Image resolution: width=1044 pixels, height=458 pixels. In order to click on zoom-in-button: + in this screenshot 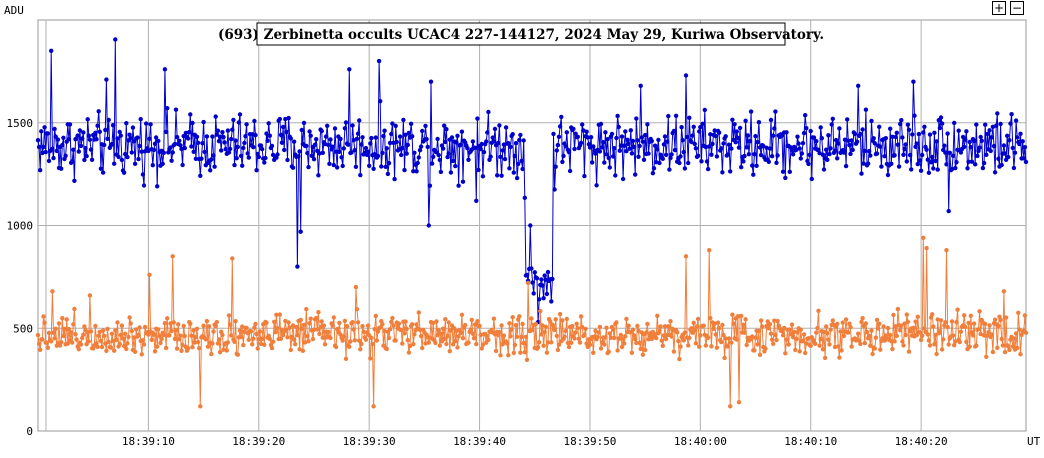, I will do `click(999, 8)`.